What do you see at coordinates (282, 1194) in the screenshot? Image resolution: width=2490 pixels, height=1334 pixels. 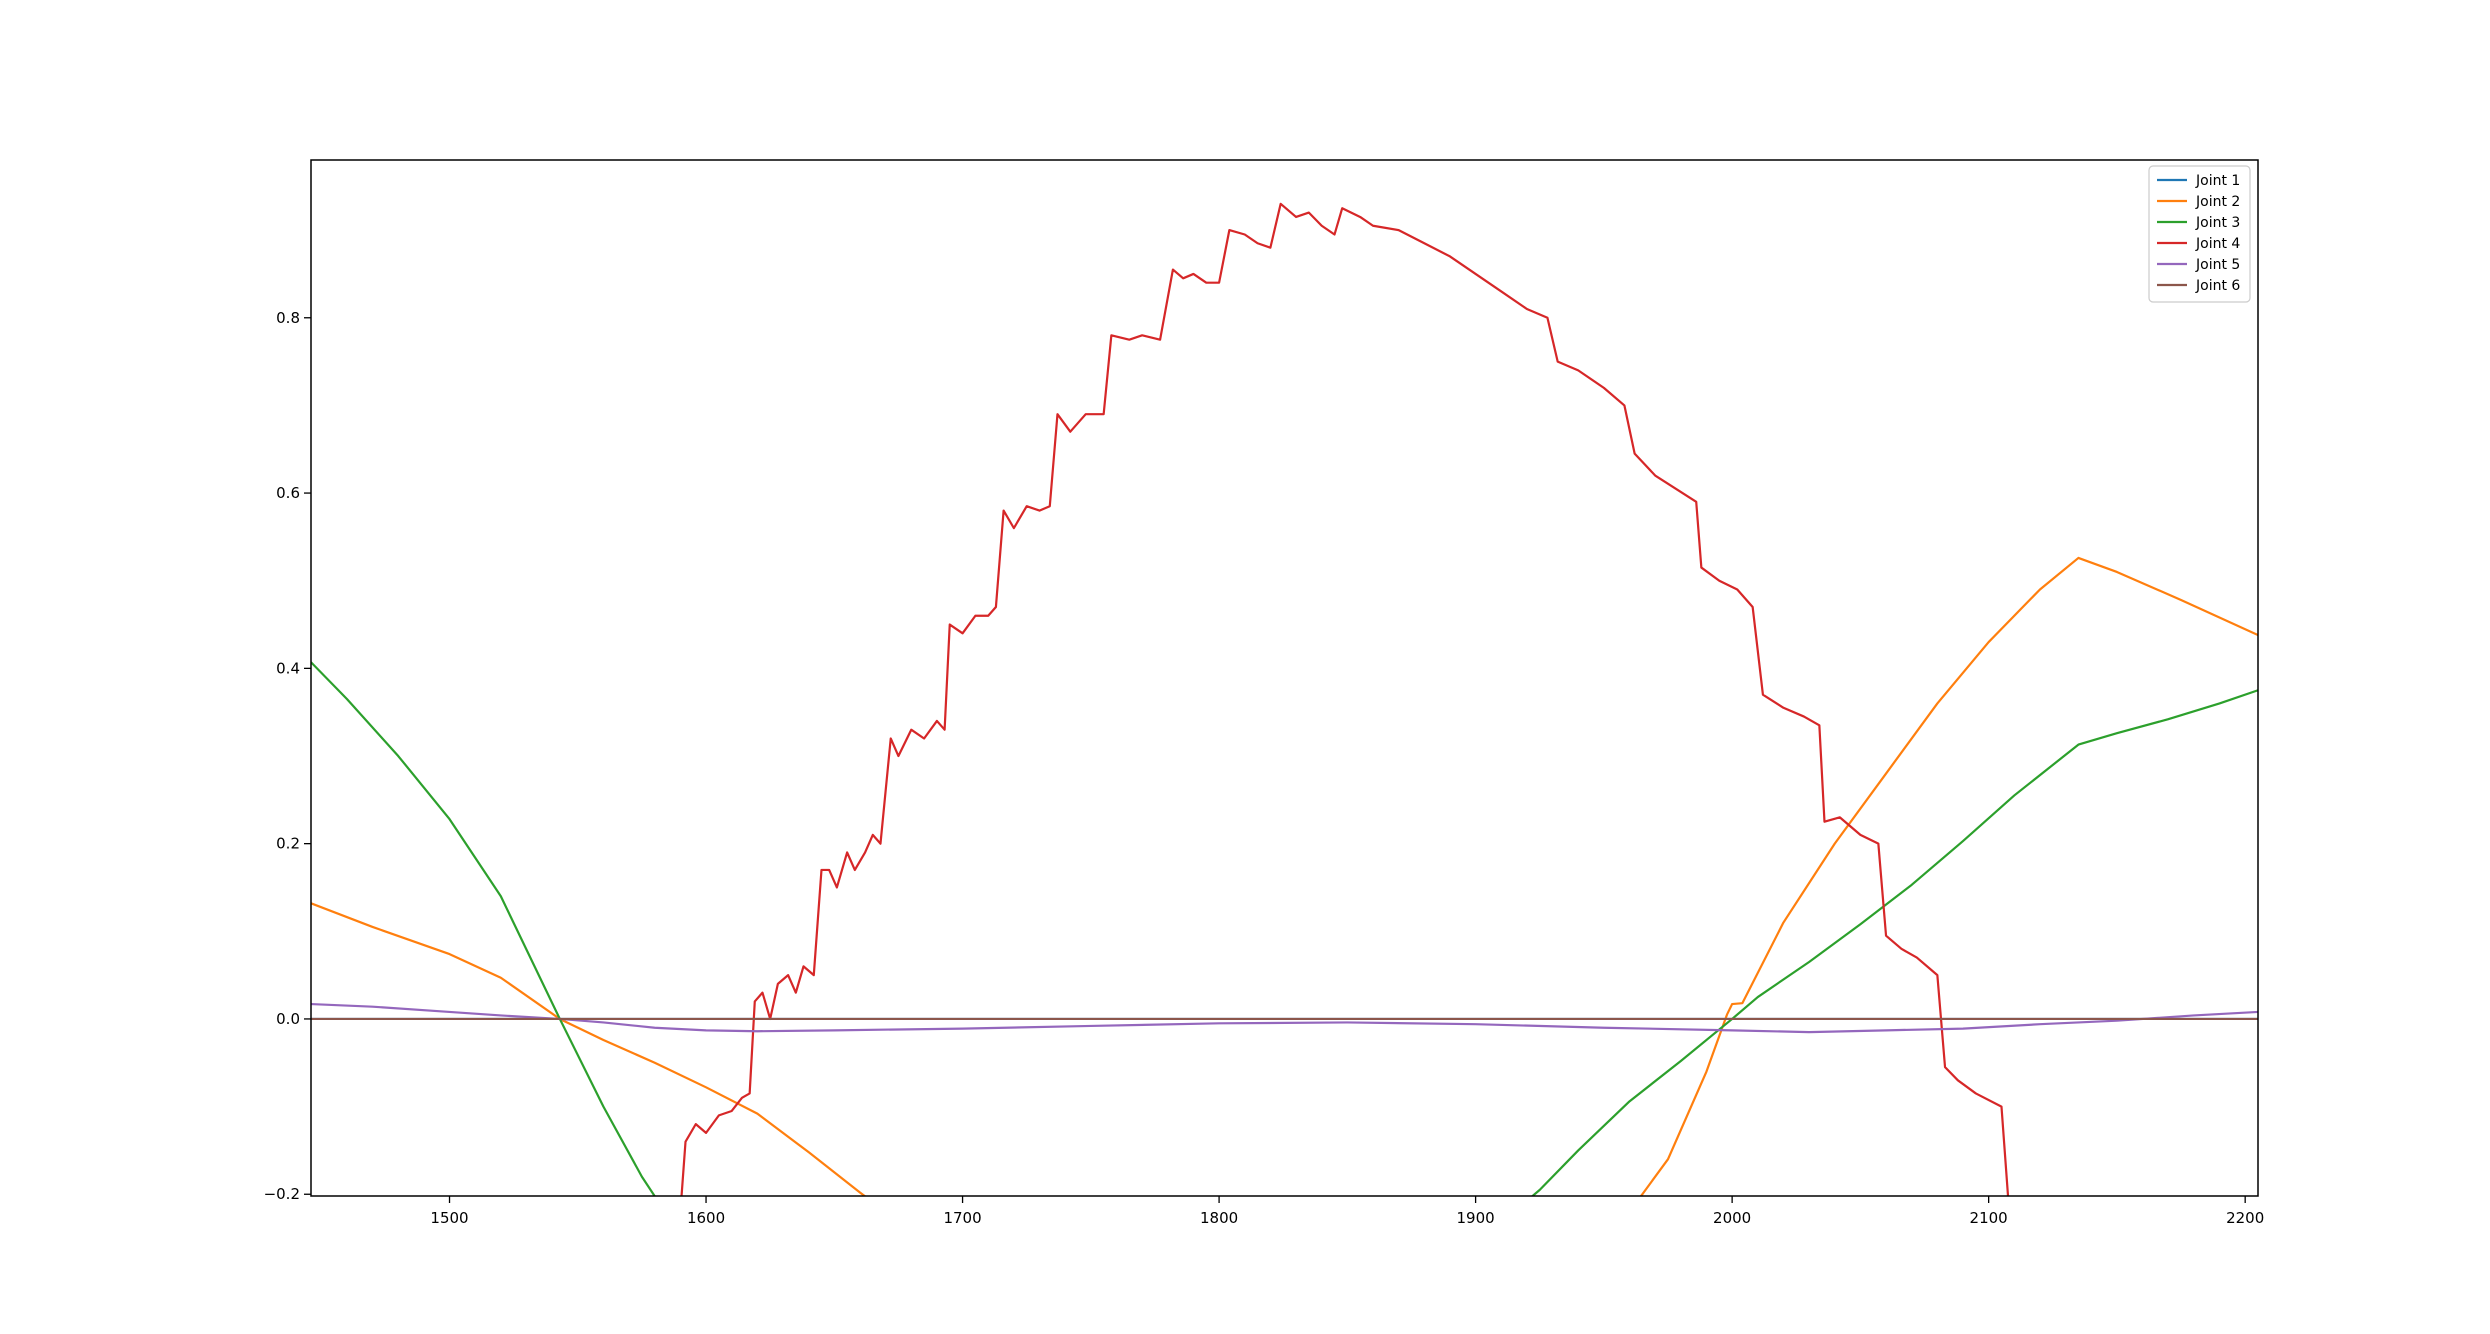 I see `y-tick-label: −0.2` at bounding box center [282, 1194].